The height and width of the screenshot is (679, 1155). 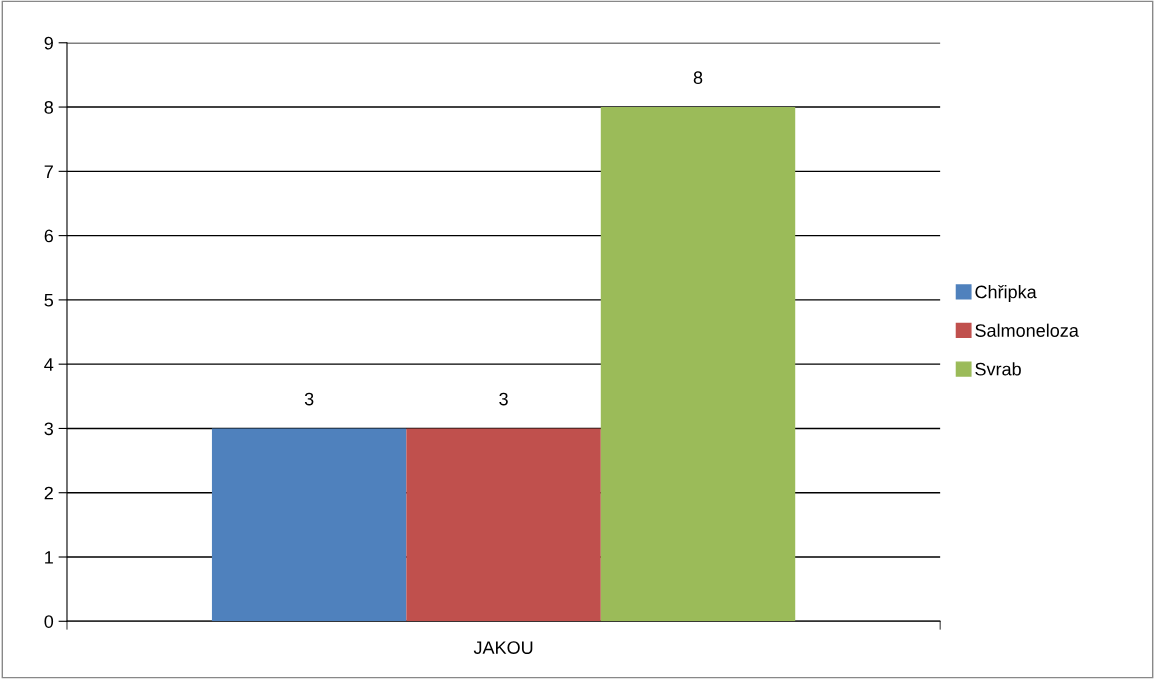 What do you see at coordinates (48, 429) in the screenshot?
I see `y-tick-label: 3` at bounding box center [48, 429].